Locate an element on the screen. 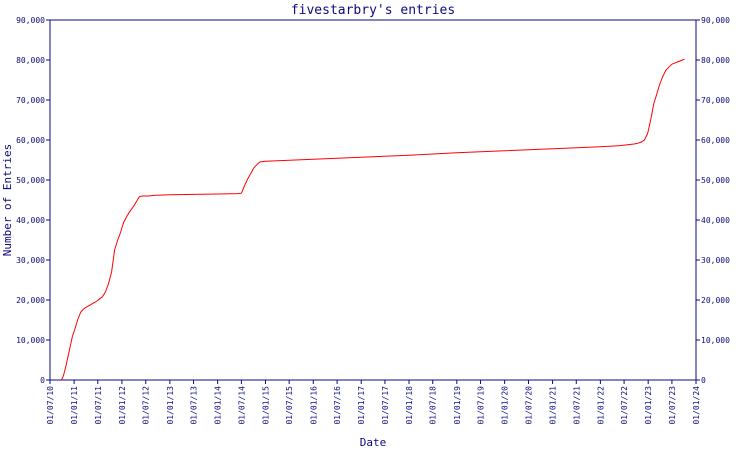 The height and width of the screenshot is (450, 750). y-tick-label-right: 70,000 is located at coordinates (715, 100).